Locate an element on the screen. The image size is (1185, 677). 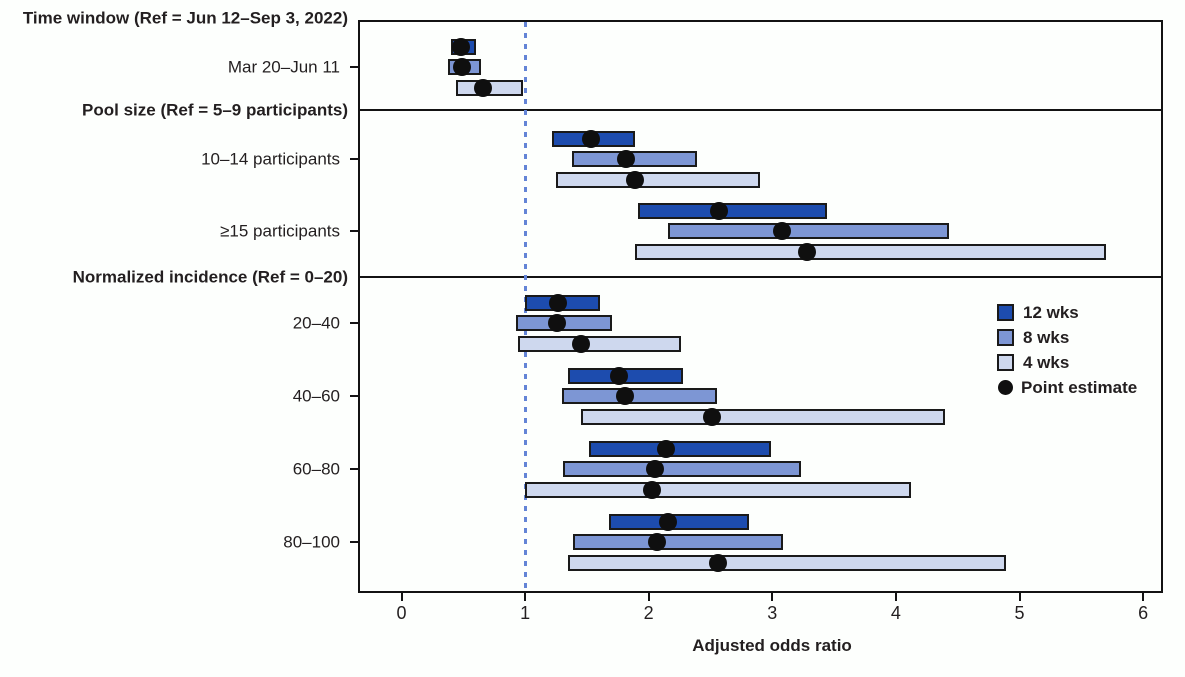
x-axis-tick-label: 6 is located at coordinates (1143, 613).